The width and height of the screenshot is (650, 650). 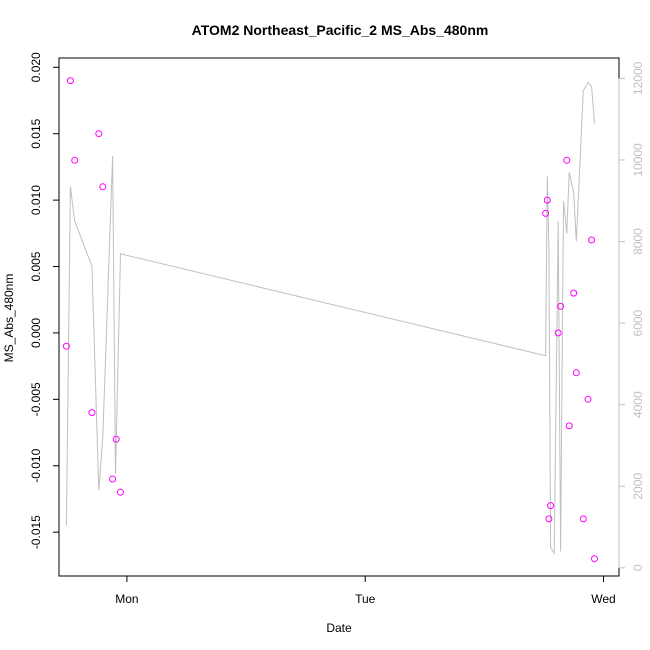 I want to click on y2-tick-label: 4000, so click(x=638, y=404).